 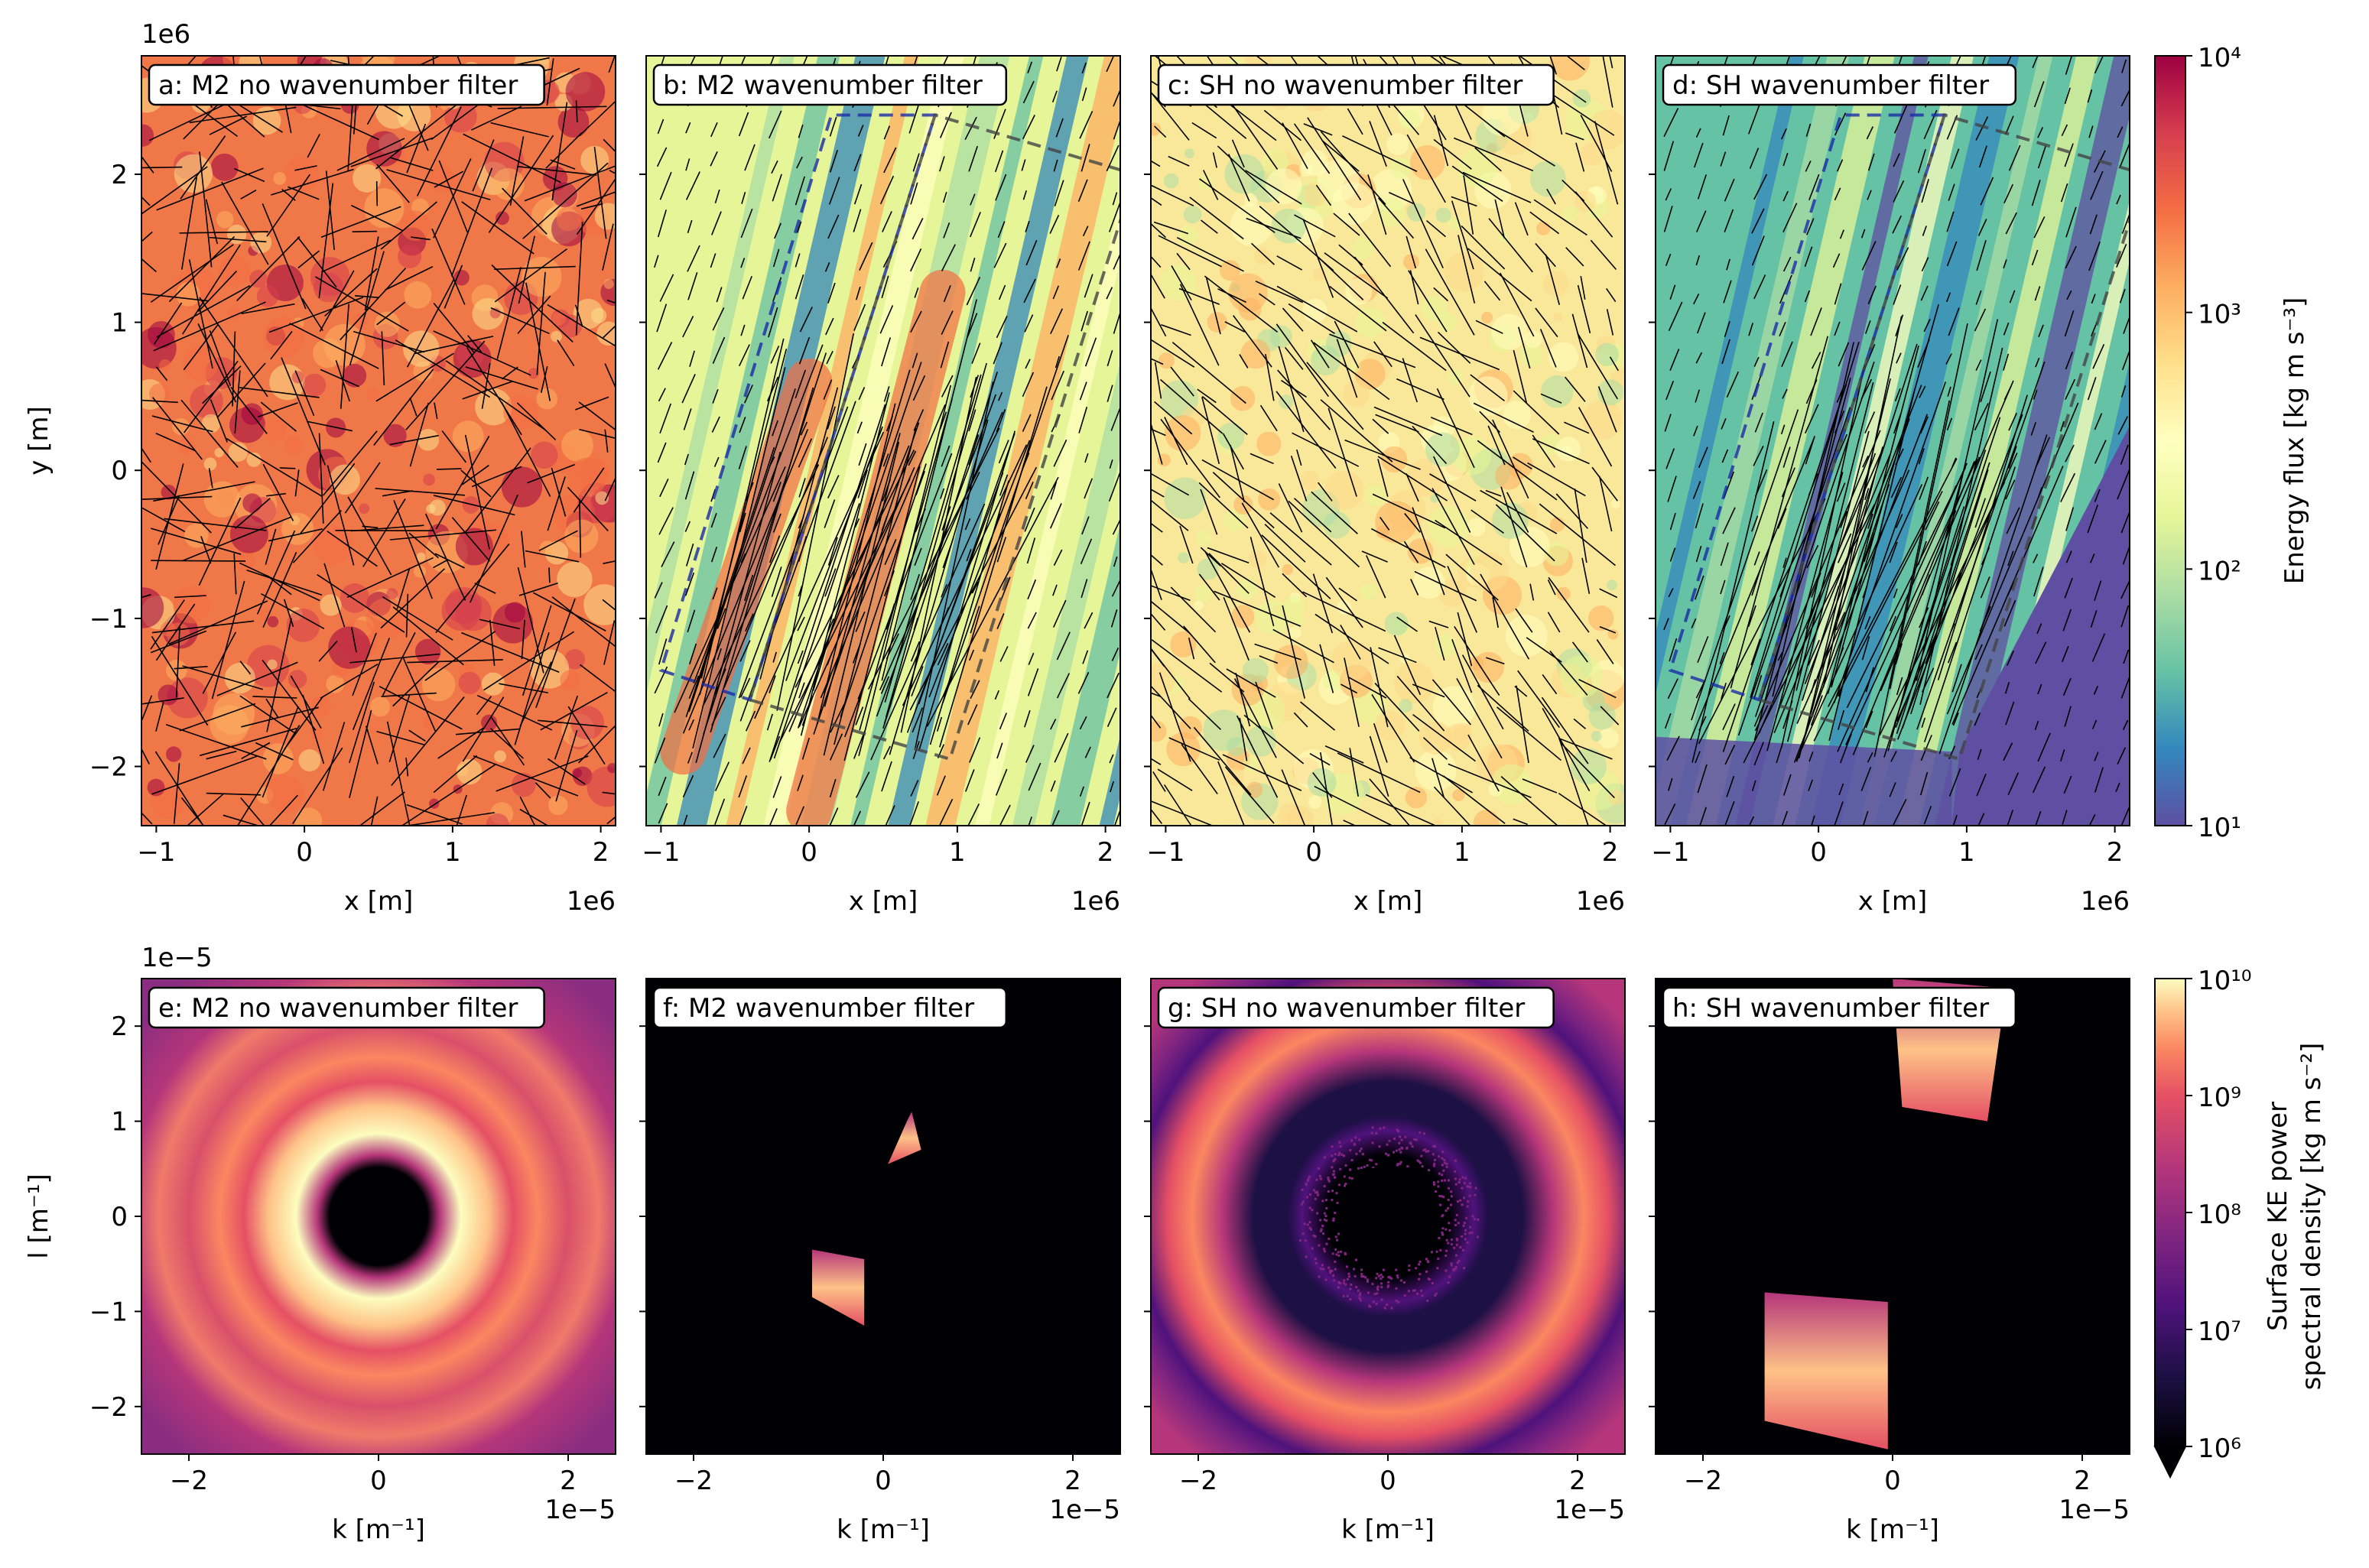 I want to click on y-tick-label: 1, so click(x=119, y=323).